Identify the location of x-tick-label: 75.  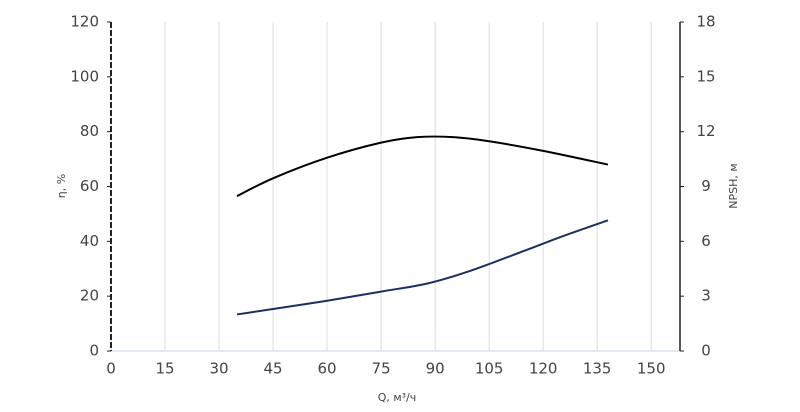
(381, 369).